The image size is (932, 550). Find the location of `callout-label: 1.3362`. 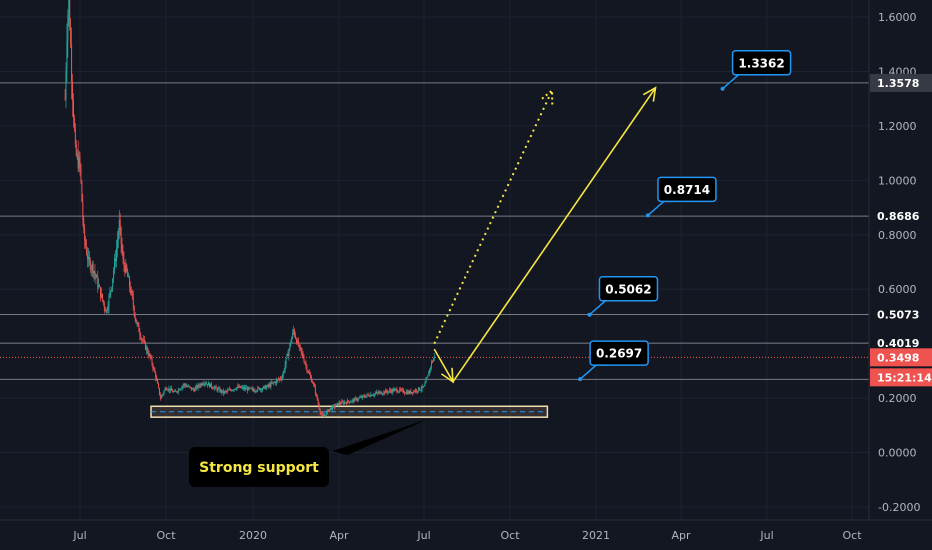

callout-label: 1.3362 is located at coordinates (761, 63).